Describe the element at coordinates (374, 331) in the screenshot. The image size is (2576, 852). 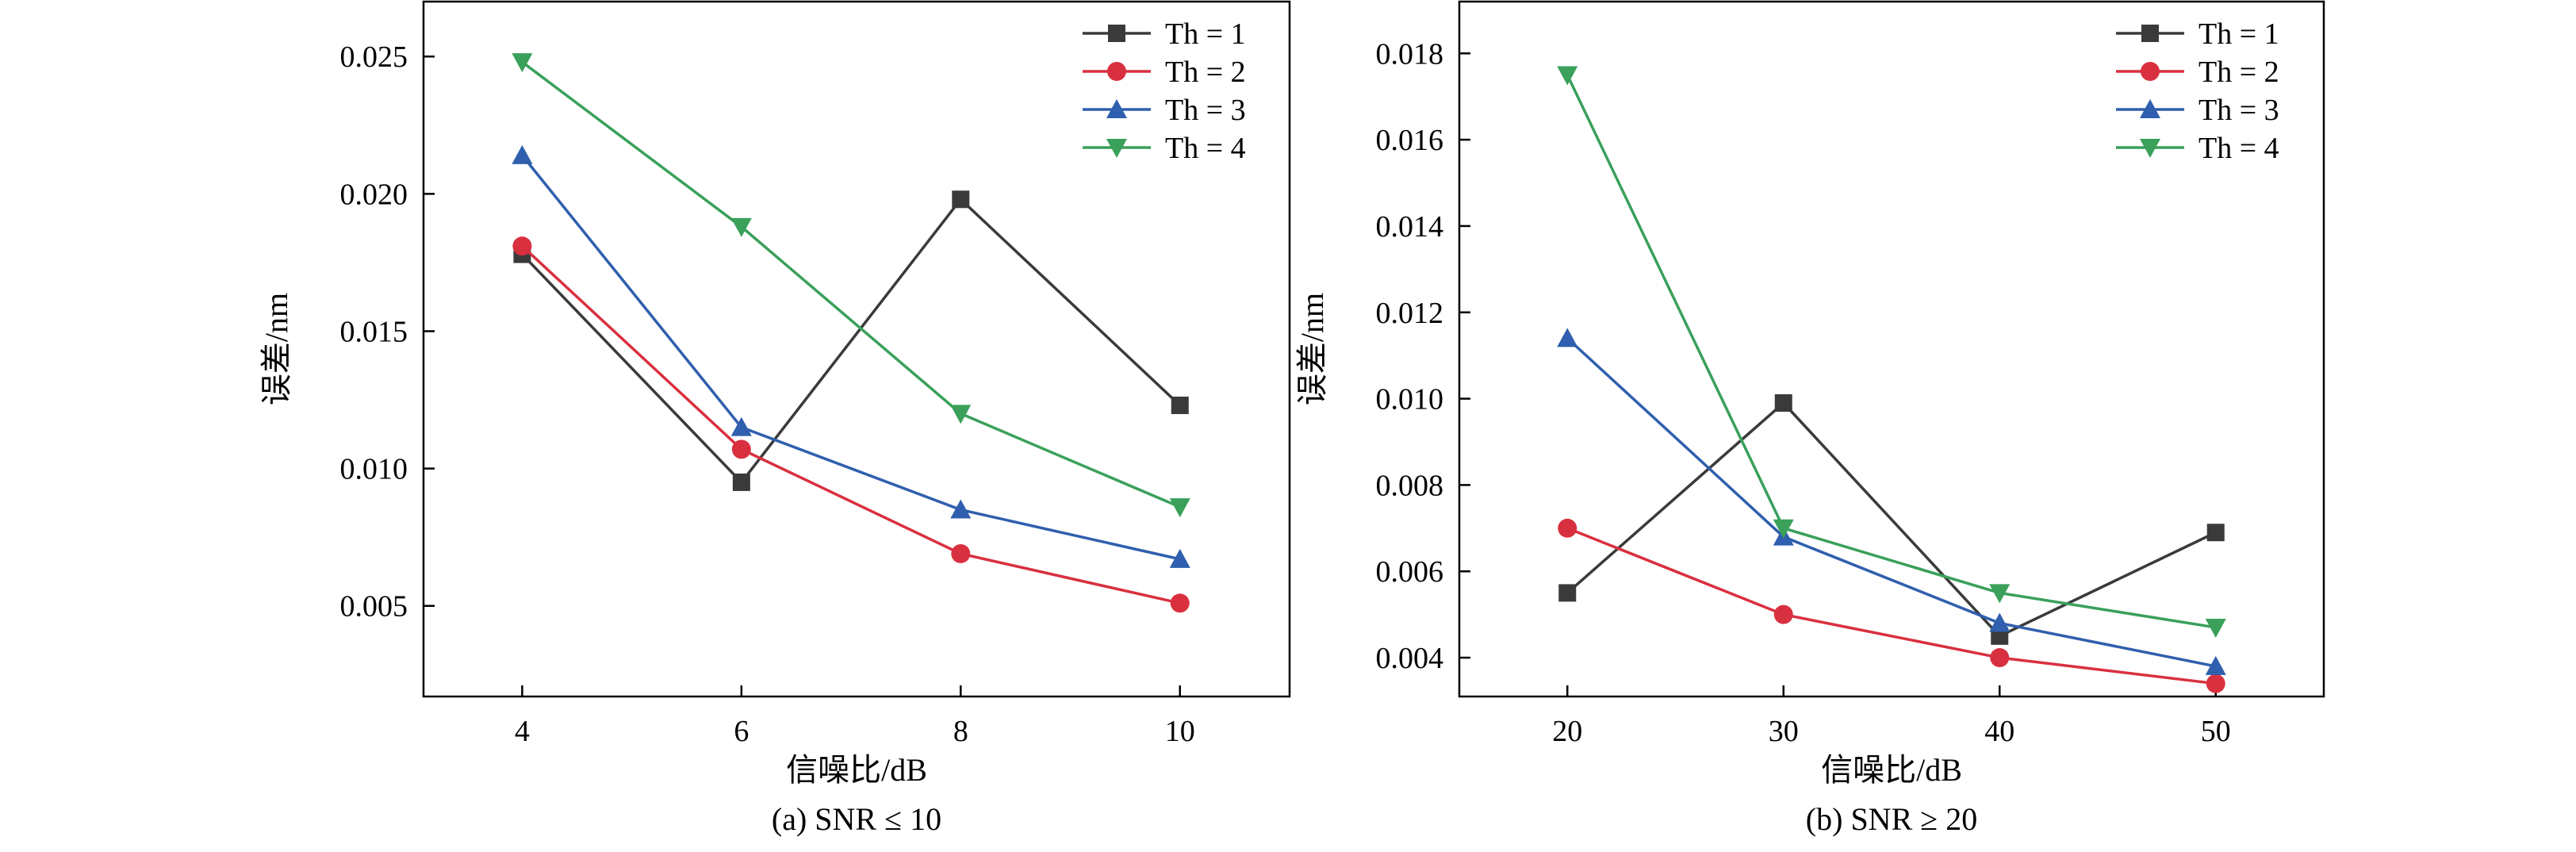
I see `y-tick-label: 0.015` at that location.